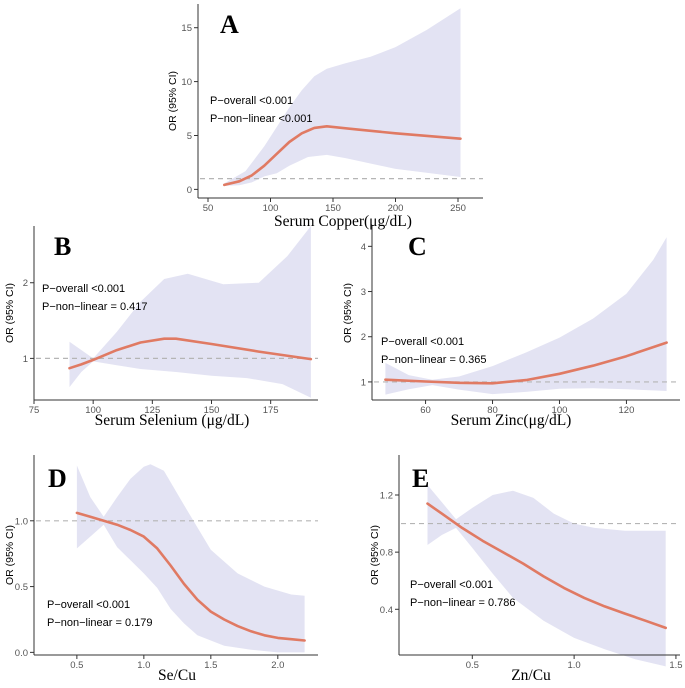 The height and width of the screenshot is (688, 685). Describe the element at coordinates (229, 24) in the screenshot. I see `panel-letter: A` at that location.